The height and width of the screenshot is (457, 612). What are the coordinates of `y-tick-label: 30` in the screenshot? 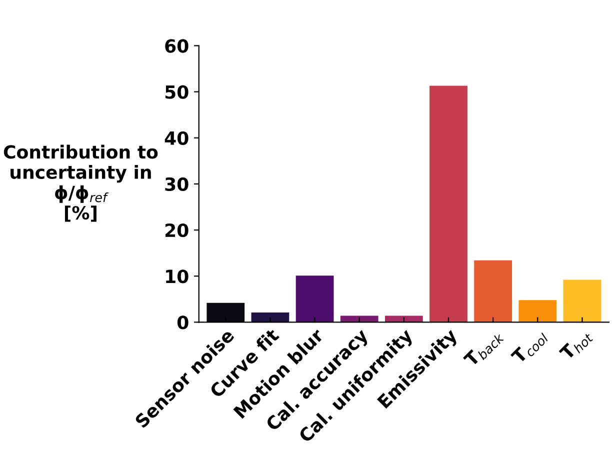 It's located at (176, 184).